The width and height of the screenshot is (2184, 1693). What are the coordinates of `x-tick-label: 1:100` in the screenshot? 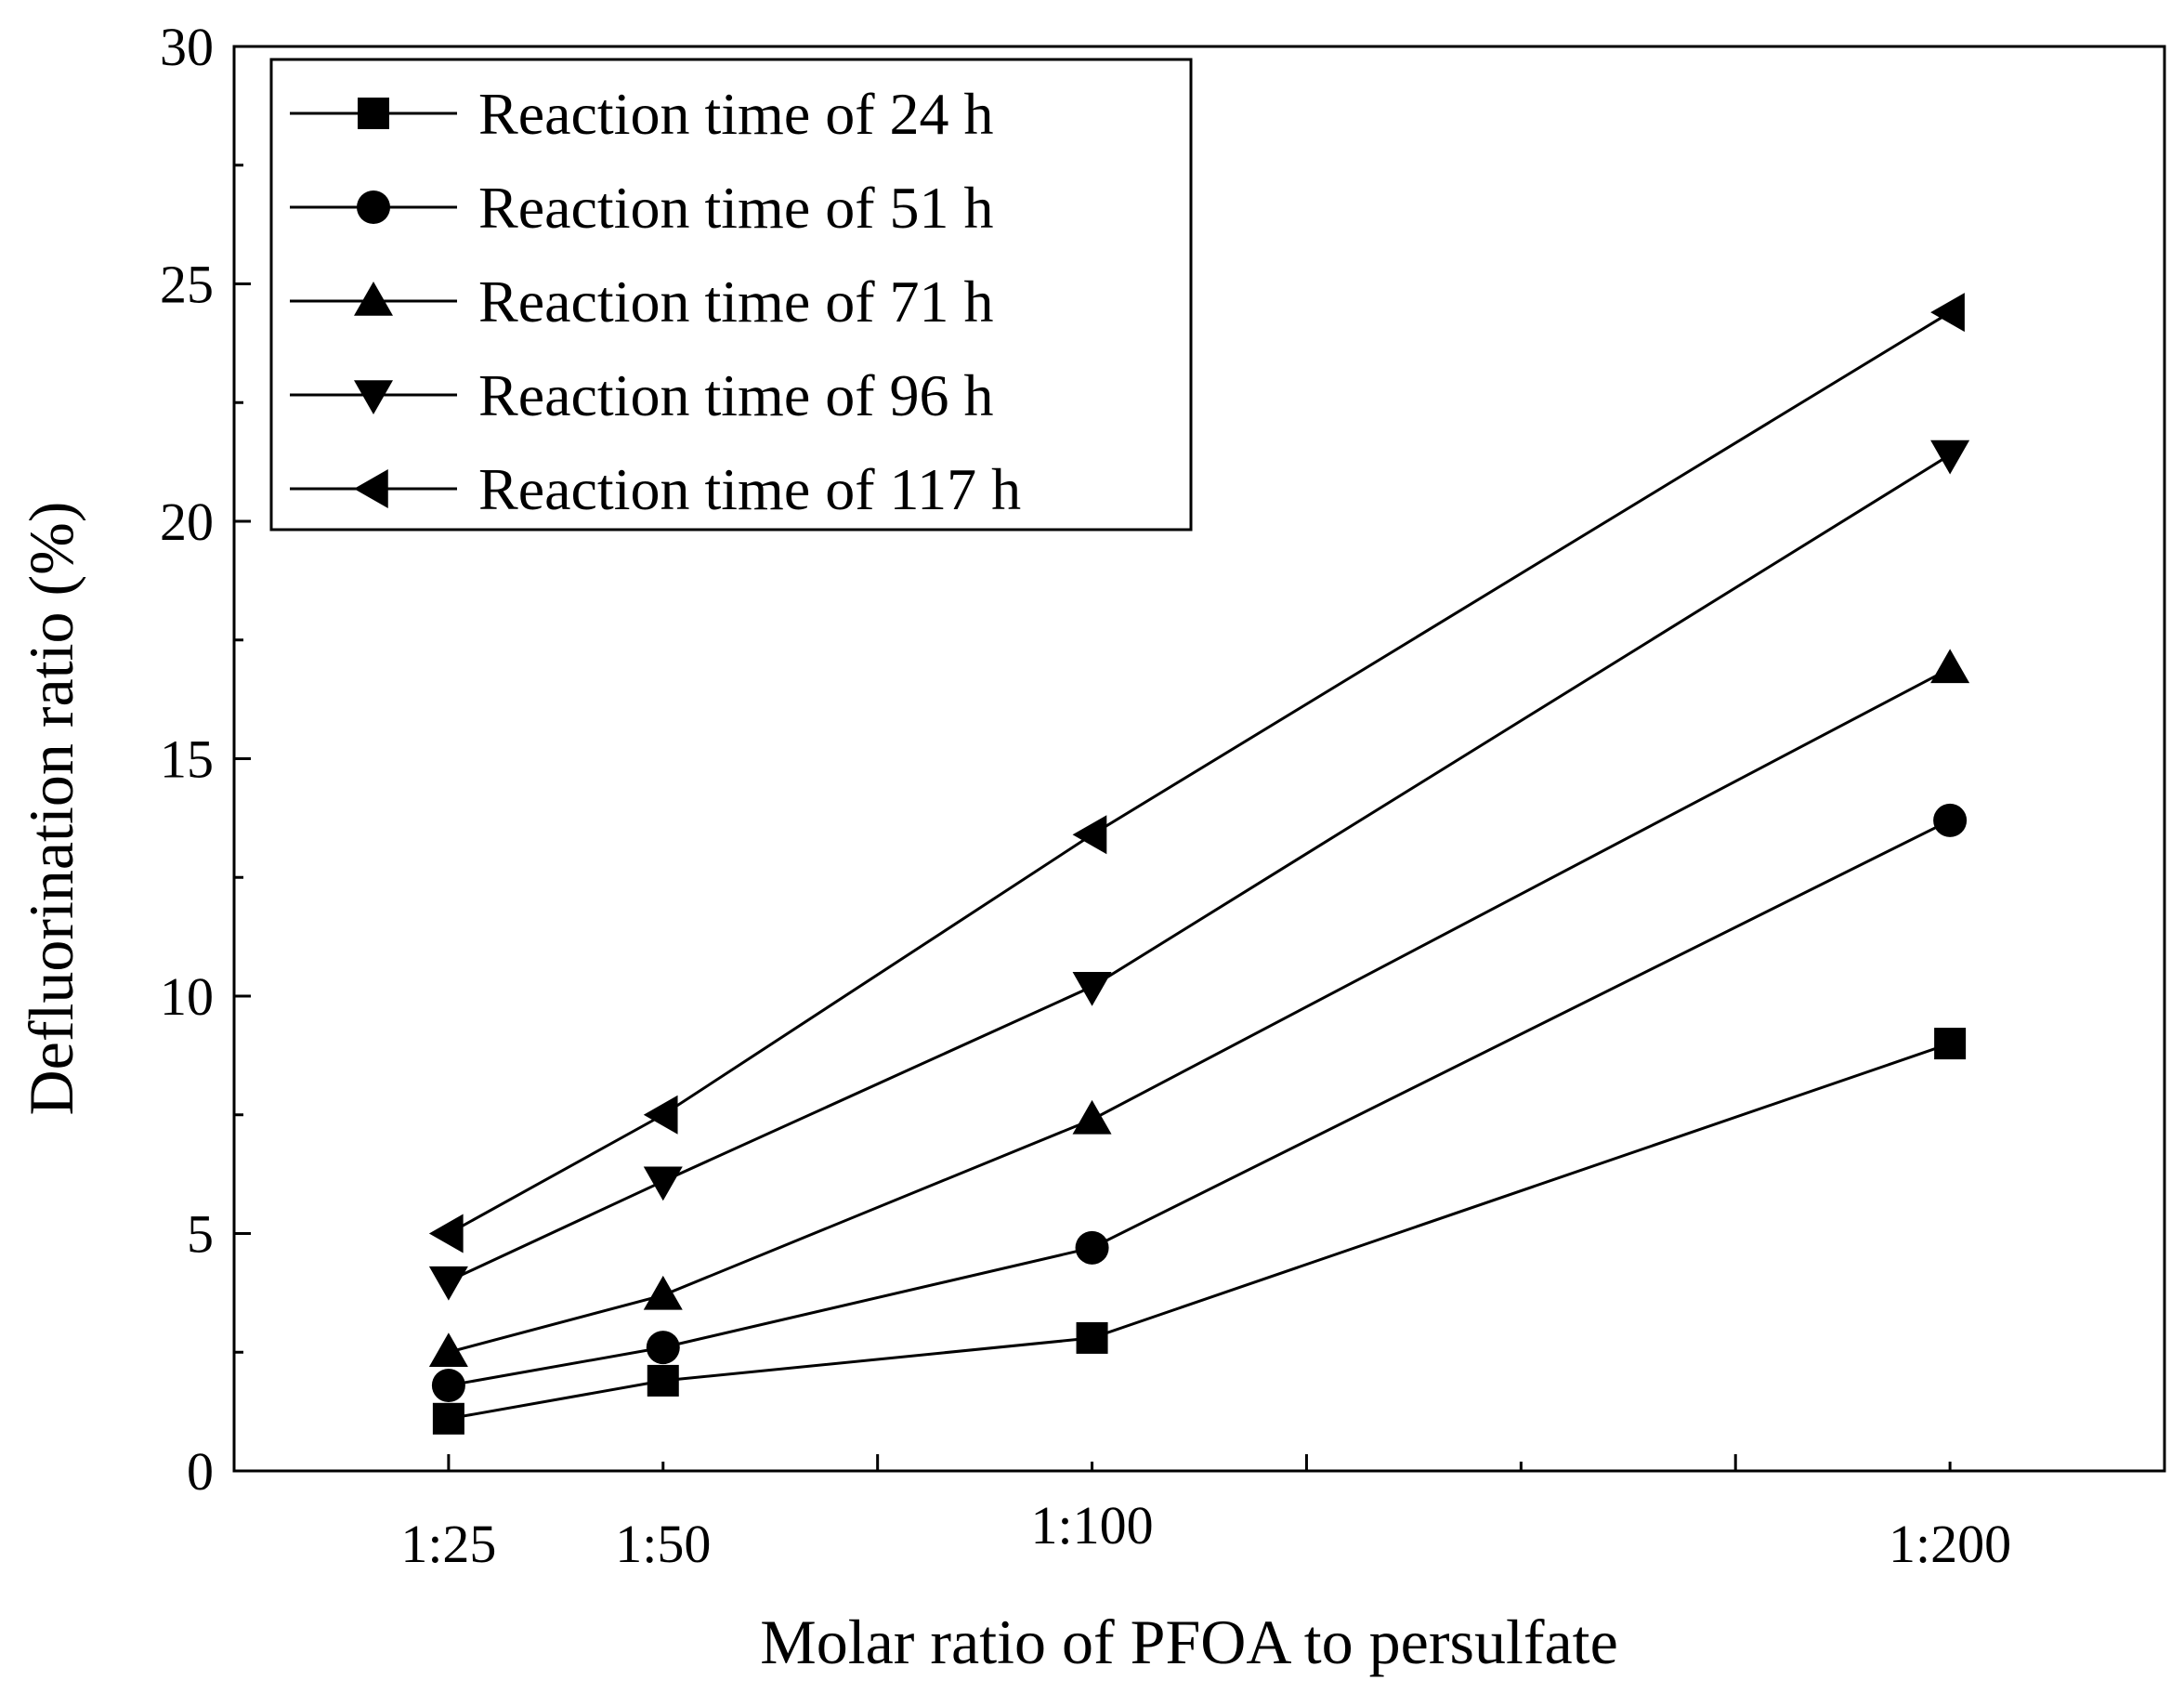 It's located at (1091, 1525).